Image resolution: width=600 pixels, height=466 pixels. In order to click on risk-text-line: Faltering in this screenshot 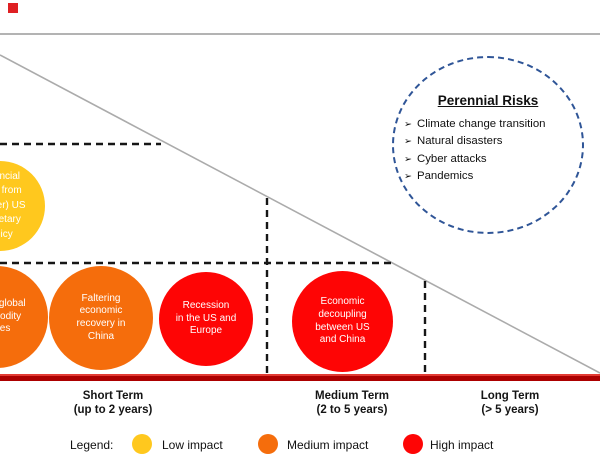, I will do `click(101, 298)`.